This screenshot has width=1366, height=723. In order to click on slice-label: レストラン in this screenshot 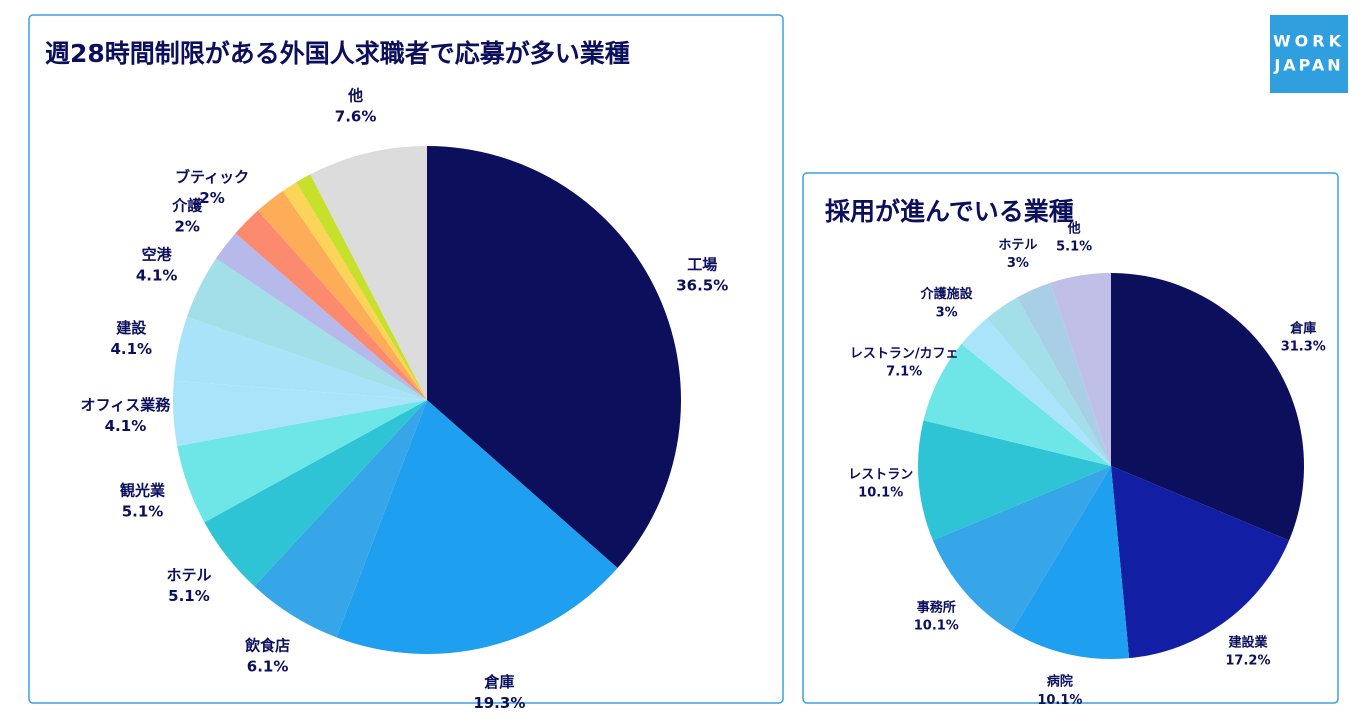, I will do `click(880, 475)`.